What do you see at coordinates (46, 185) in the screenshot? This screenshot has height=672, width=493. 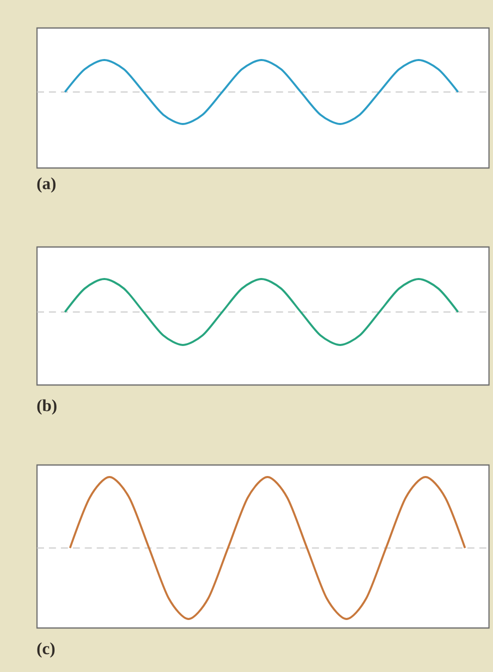 I see `text: (a)` at bounding box center [46, 185].